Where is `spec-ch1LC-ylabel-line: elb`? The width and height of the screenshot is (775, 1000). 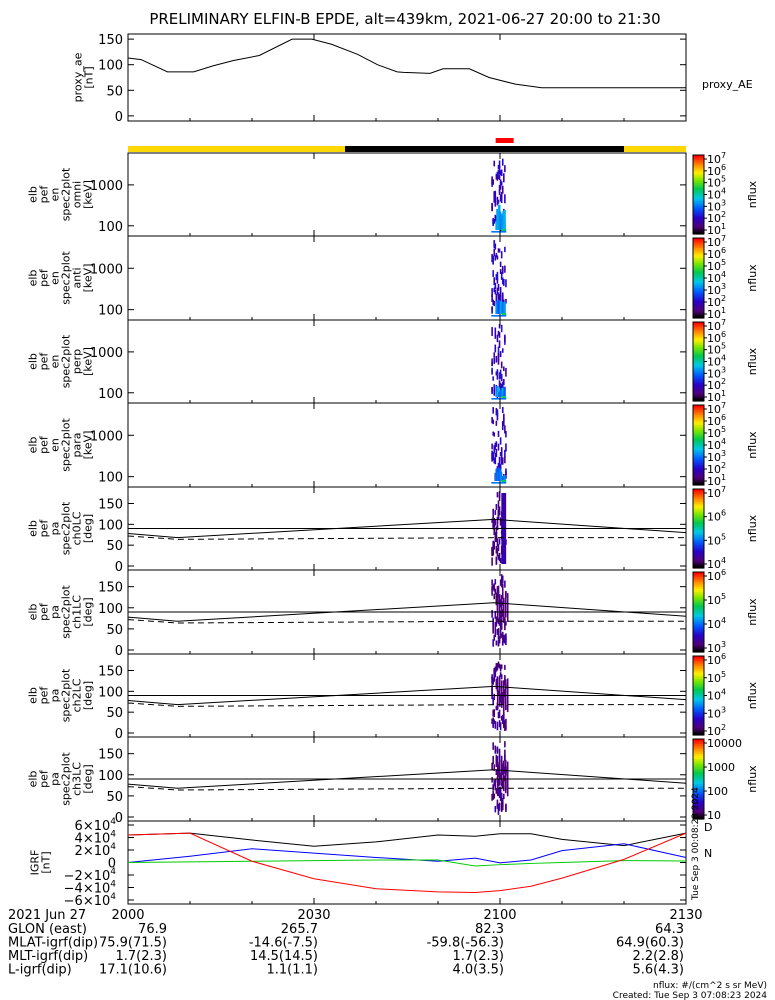 spec-ch1LC-ylabel-line: elb is located at coordinates (33, 612).